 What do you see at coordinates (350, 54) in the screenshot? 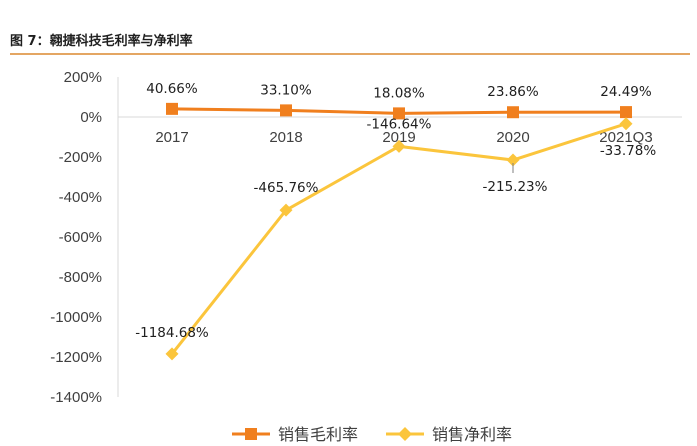
I see `title-divider` at bounding box center [350, 54].